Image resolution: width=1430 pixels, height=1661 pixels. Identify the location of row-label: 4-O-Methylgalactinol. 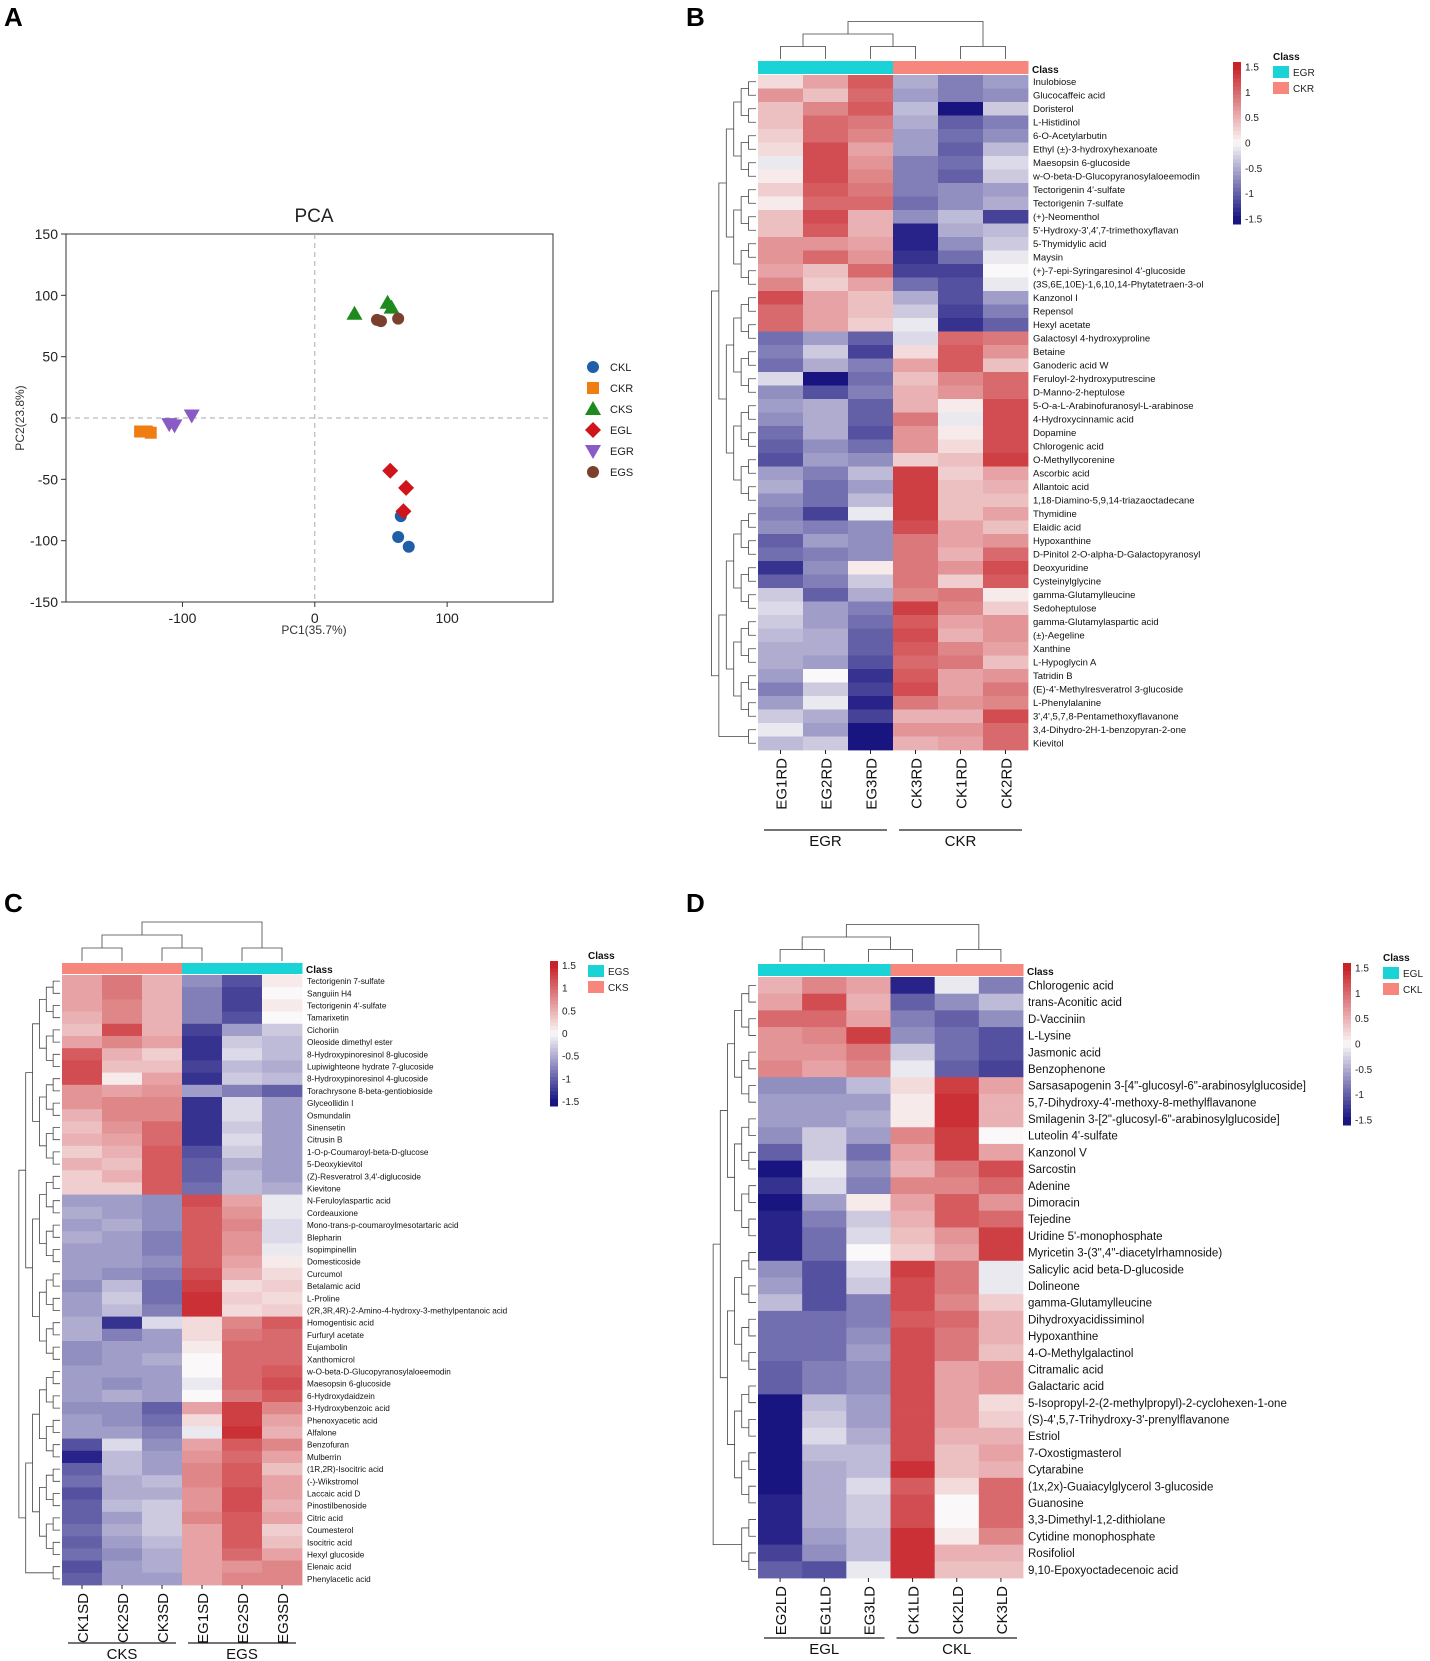
(1080, 1354).